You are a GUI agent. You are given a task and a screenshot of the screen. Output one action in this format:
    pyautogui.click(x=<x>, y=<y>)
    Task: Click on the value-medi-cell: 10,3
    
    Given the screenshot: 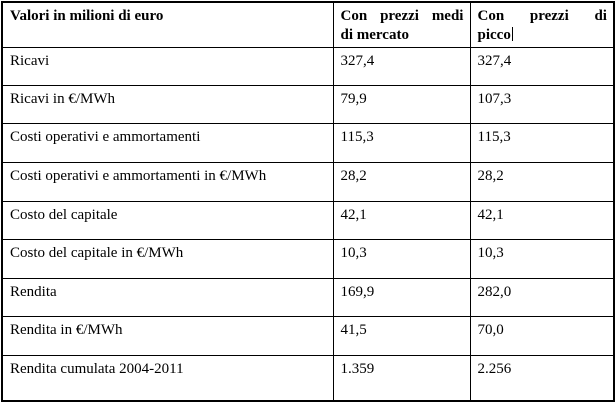 What is the action you would take?
    pyautogui.click(x=401, y=259)
    